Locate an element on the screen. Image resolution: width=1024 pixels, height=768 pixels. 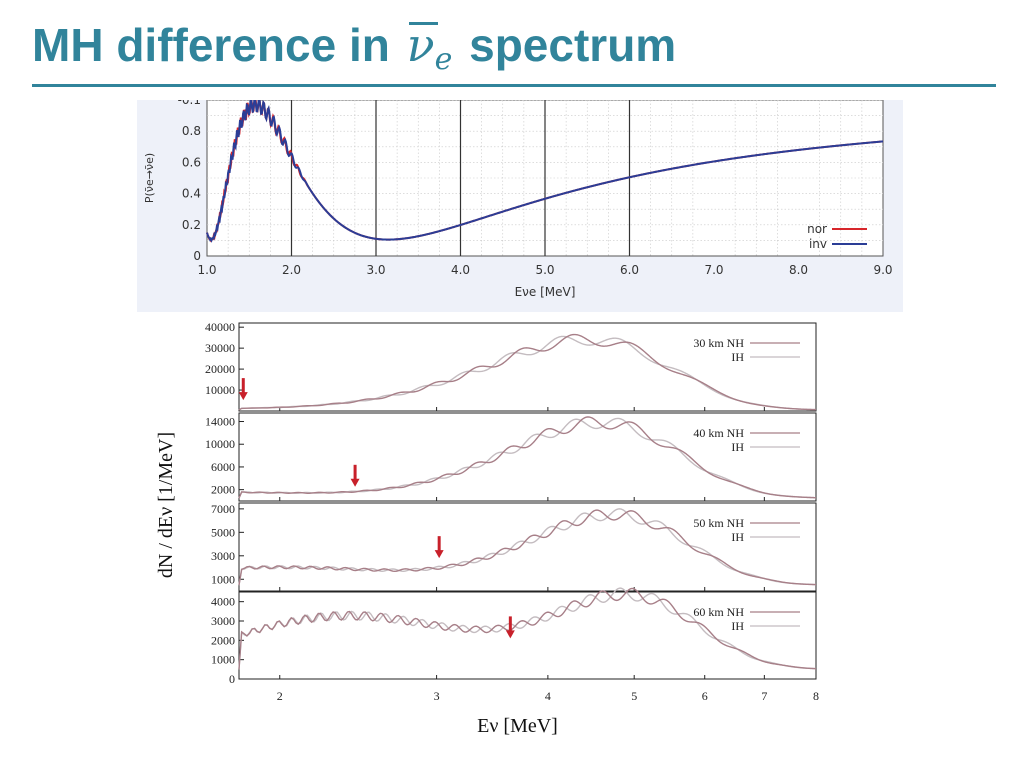
y-tick-label: 6000 is located at coordinates (223, 467).